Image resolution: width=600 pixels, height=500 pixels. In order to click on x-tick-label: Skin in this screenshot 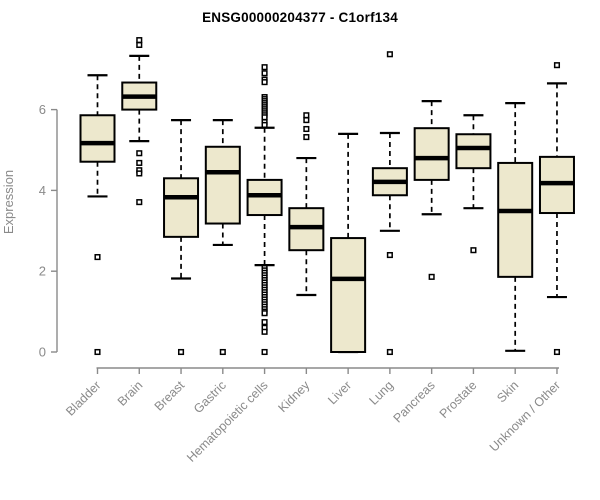, I will do `click(507, 391)`.